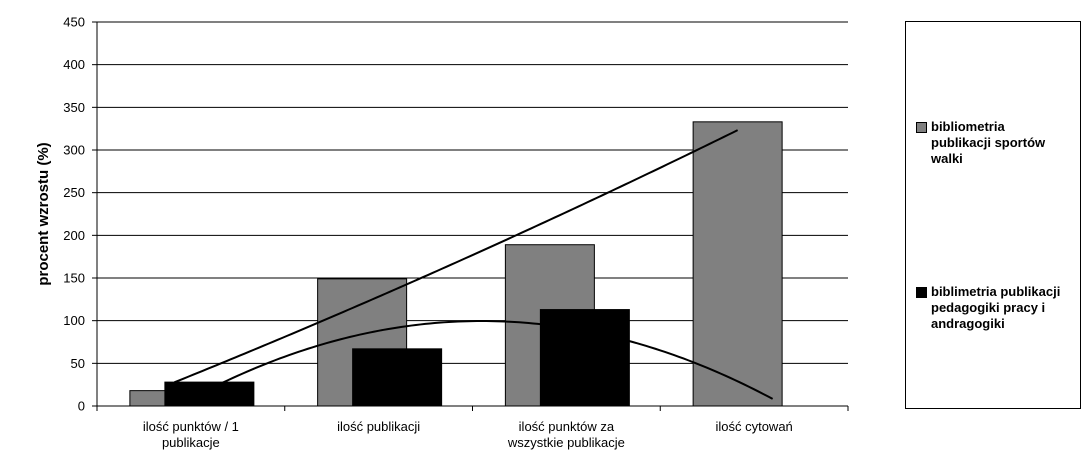 The height and width of the screenshot is (459, 1084). I want to click on legend-label-line: biblimetria publikacji, so click(1006, 292).